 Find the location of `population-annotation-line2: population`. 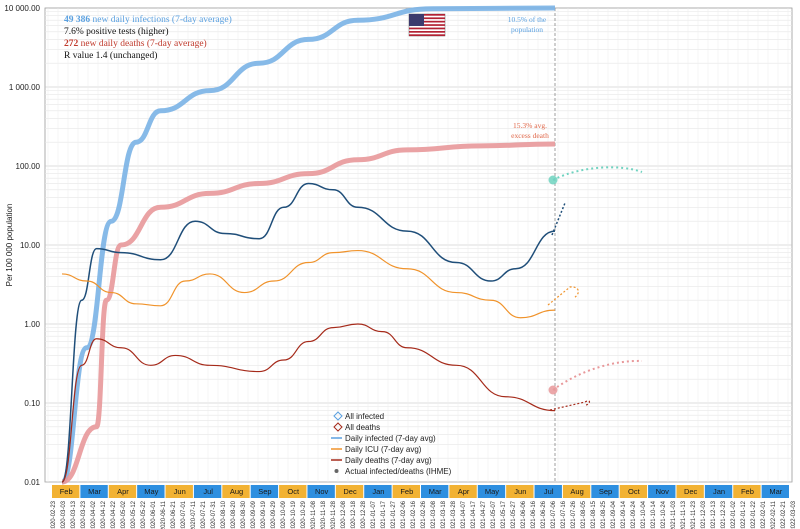

population-annotation-line2: population is located at coordinates (527, 29).